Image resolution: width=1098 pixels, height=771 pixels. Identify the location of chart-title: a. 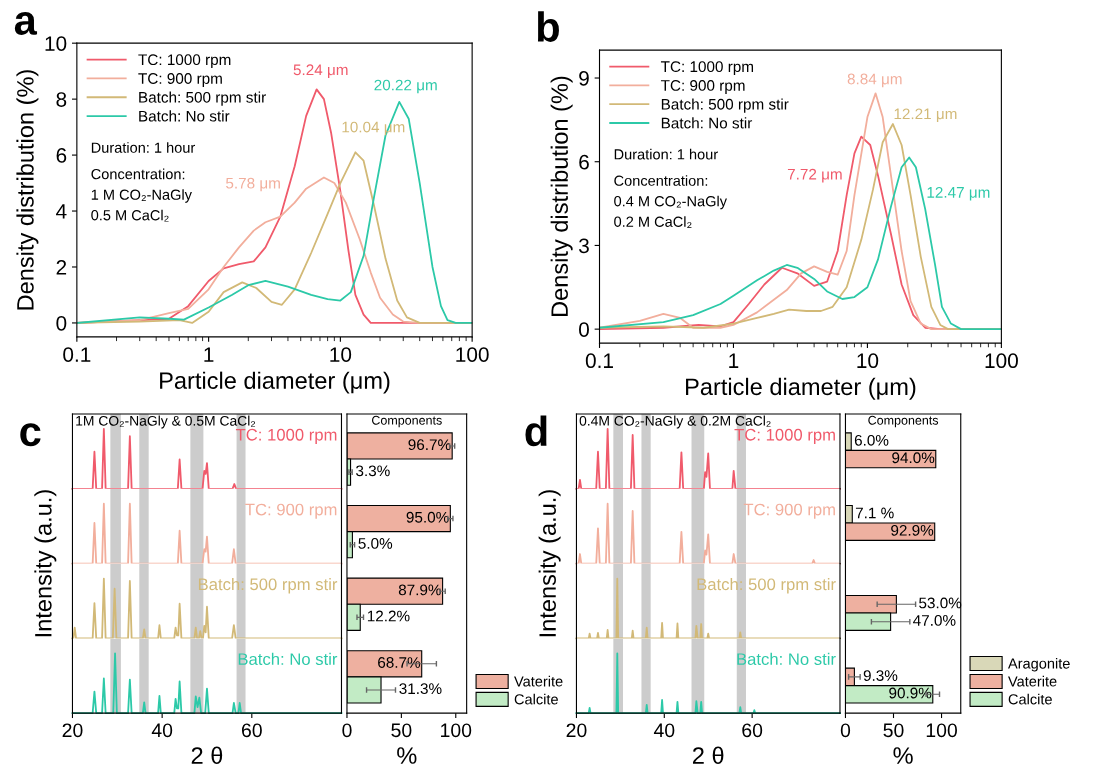
(26, 23).